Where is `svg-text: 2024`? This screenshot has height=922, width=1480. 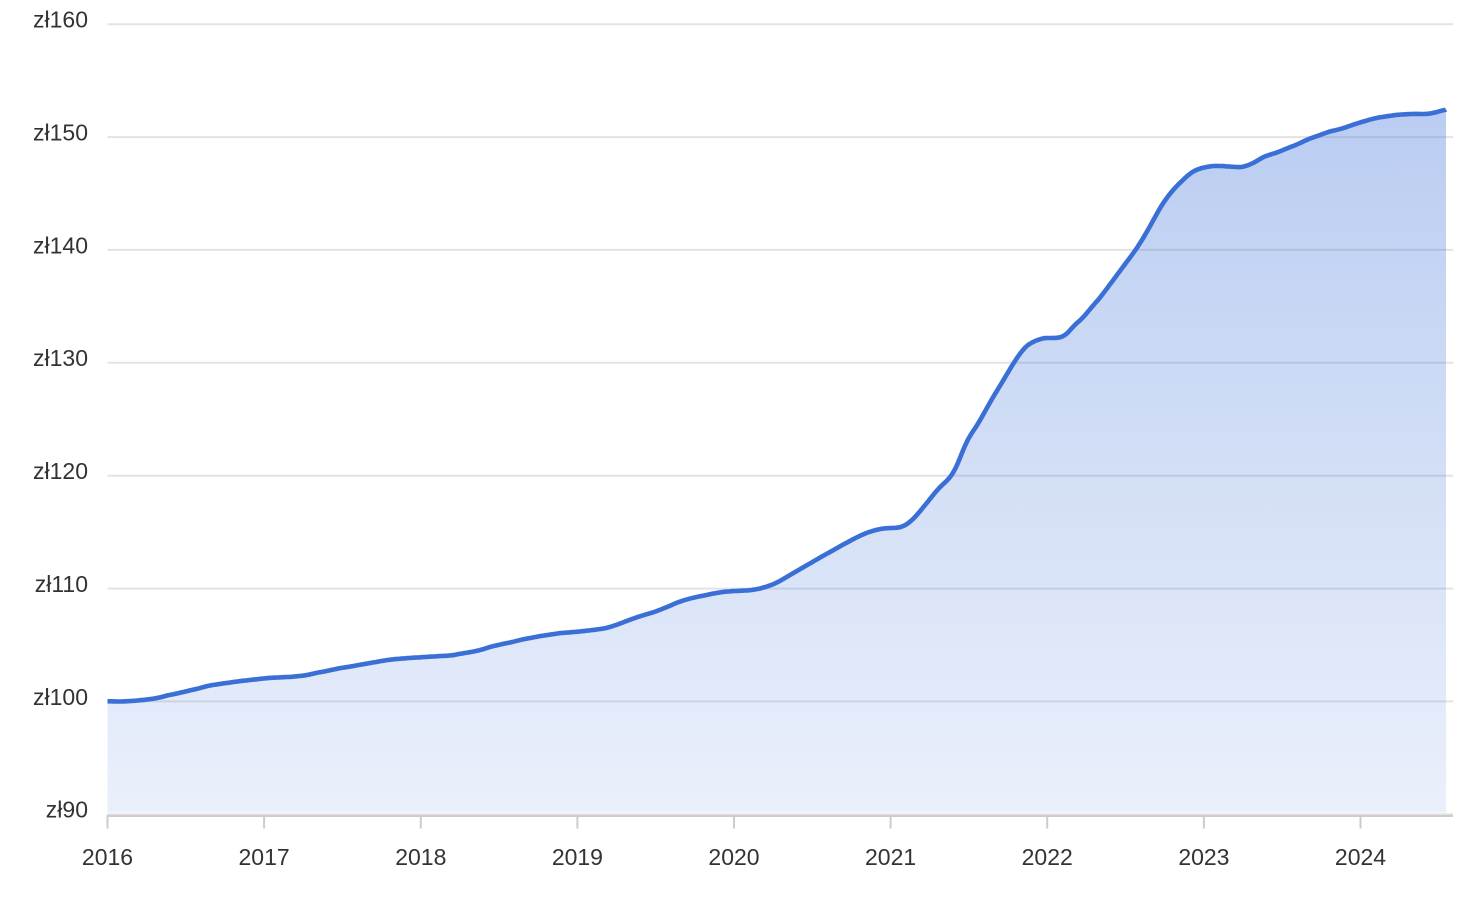
svg-text: 2024 is located at coordinates (1360, 857).